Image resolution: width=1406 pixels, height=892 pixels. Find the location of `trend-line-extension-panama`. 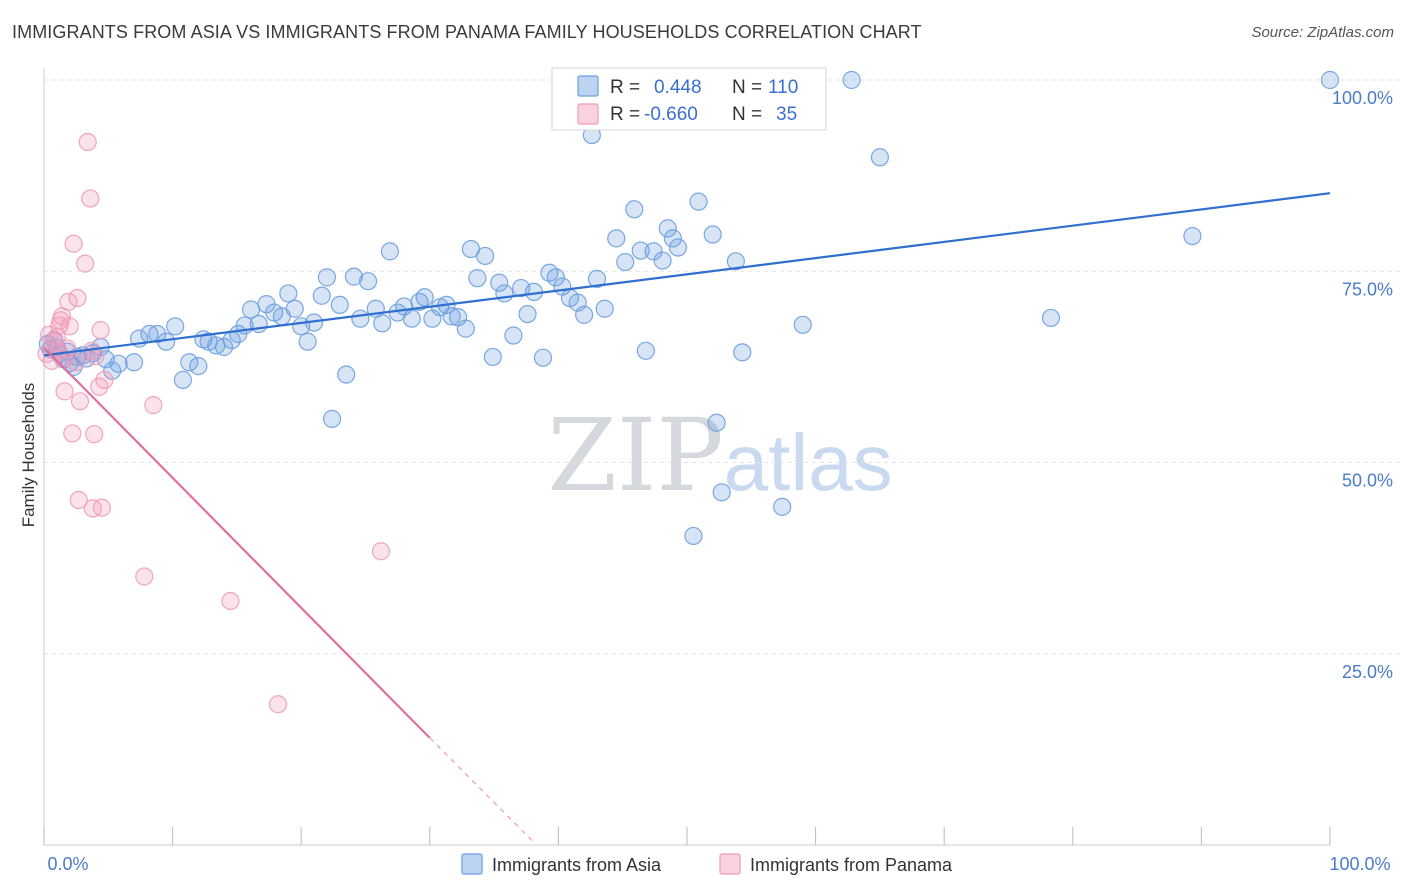

trend-line-extension-panama is located at coordinates (481, 789).